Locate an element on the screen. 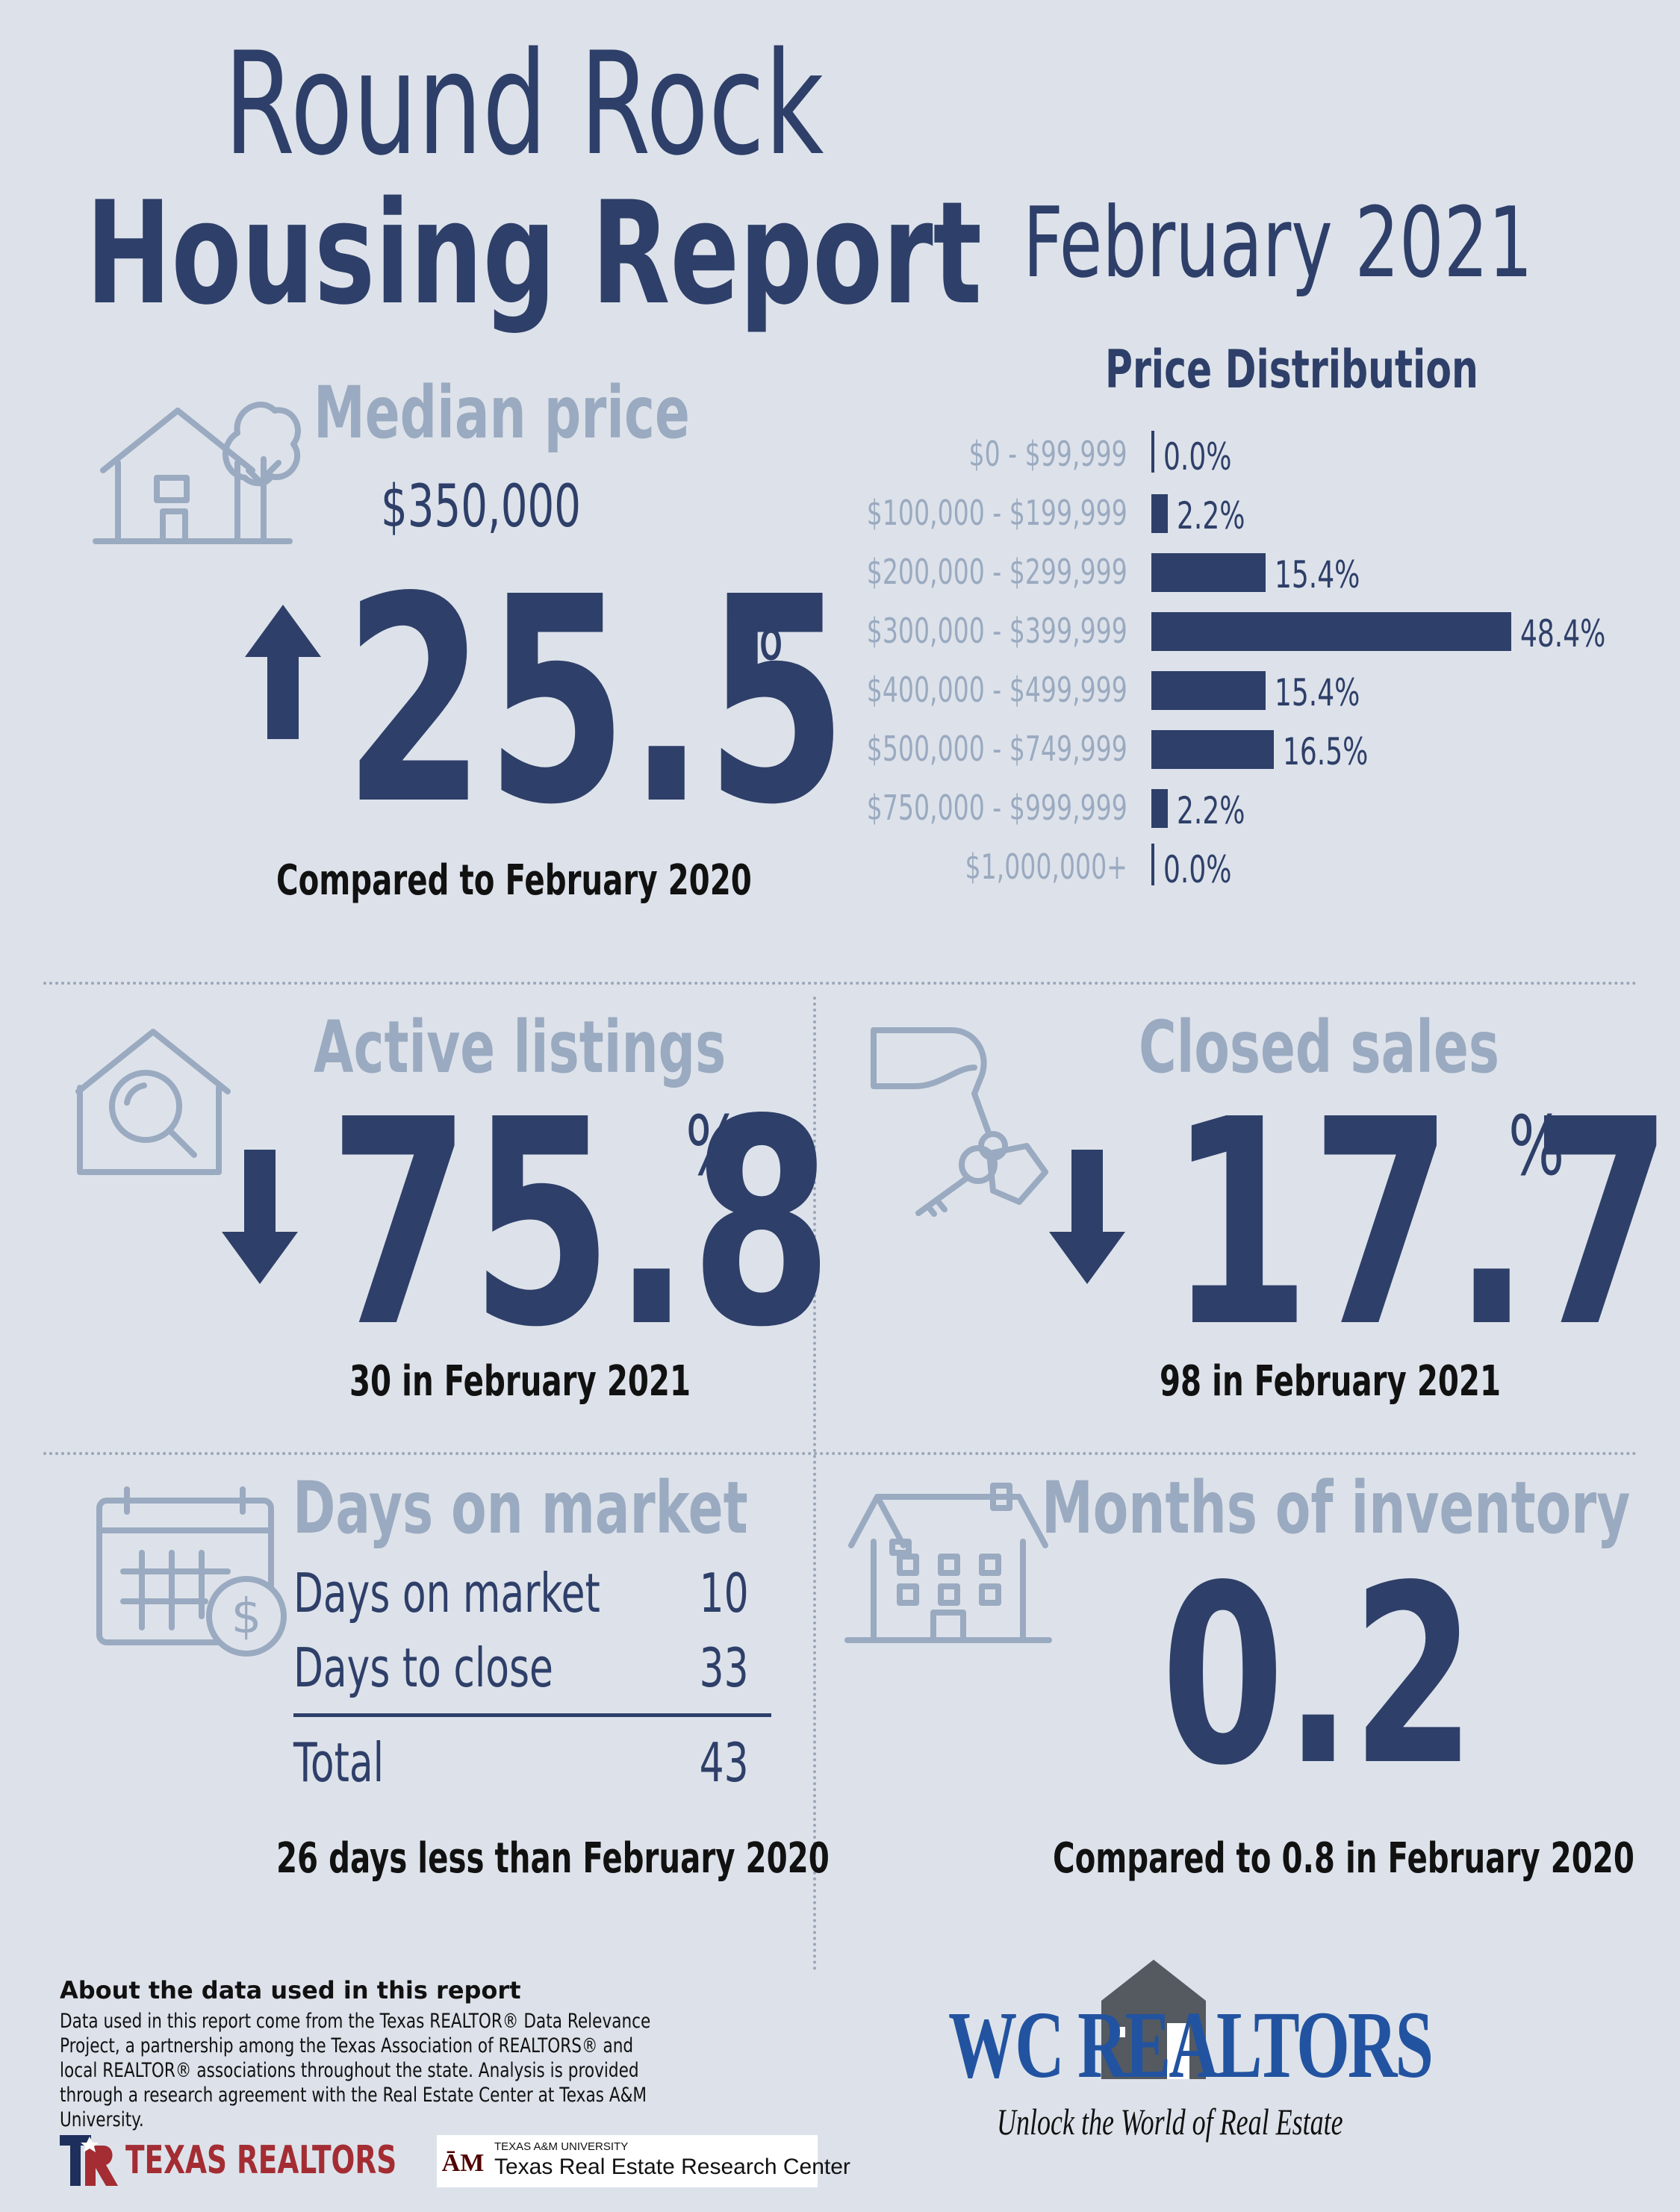  median-change-value: 25.5 is located at coordinates (595, 701).